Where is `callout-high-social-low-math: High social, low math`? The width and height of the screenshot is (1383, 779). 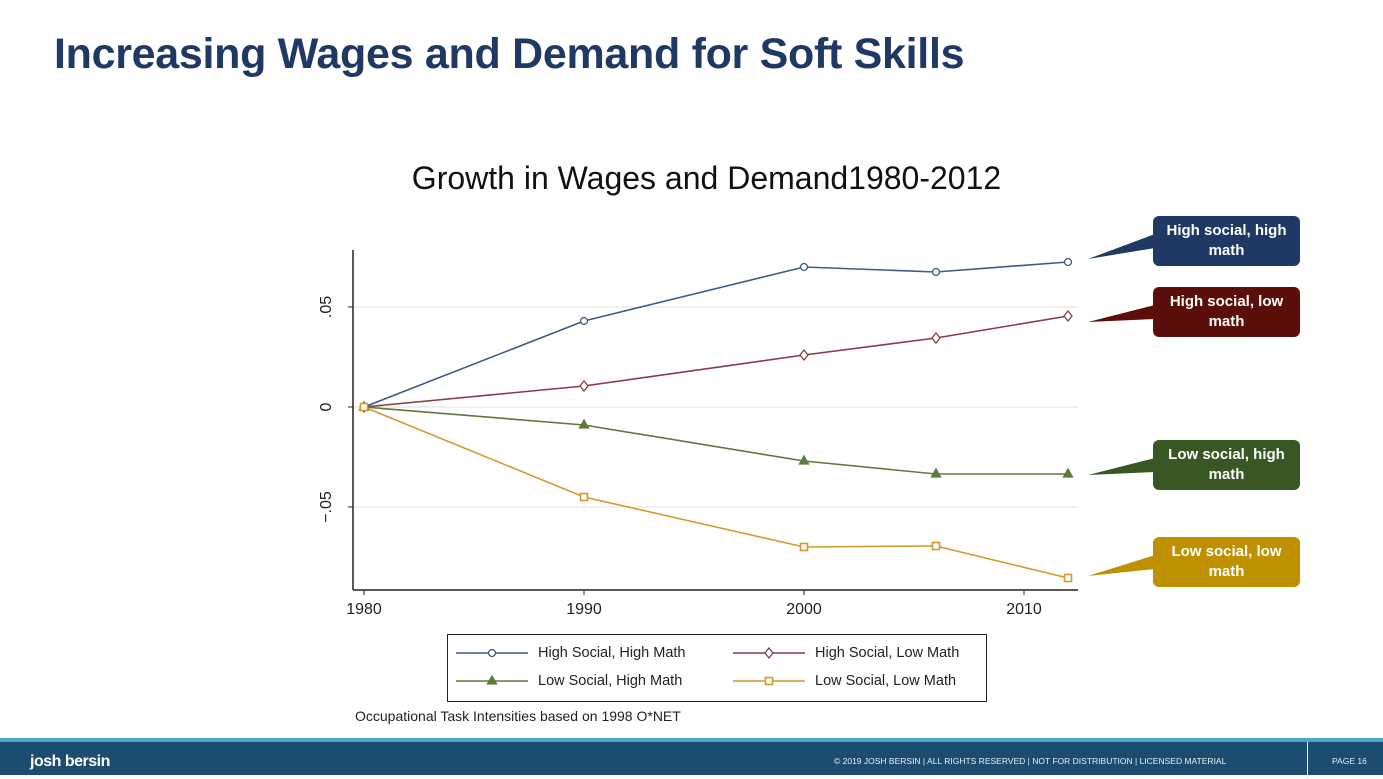
callout-high-social-low-math: High social, low math is located at coordinates (1226, 312).